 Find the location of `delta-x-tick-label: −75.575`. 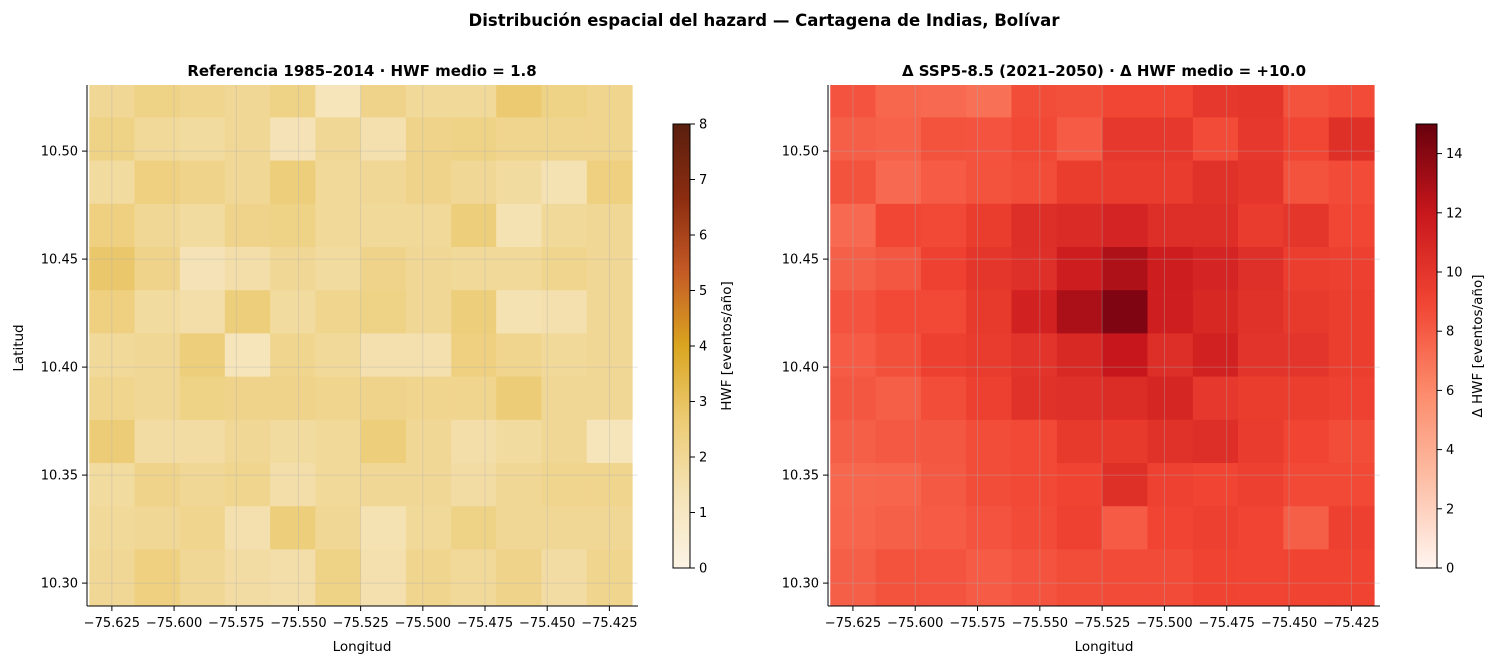

delta-x-tick-label: −75.575 is located at coordinates (977, 623).